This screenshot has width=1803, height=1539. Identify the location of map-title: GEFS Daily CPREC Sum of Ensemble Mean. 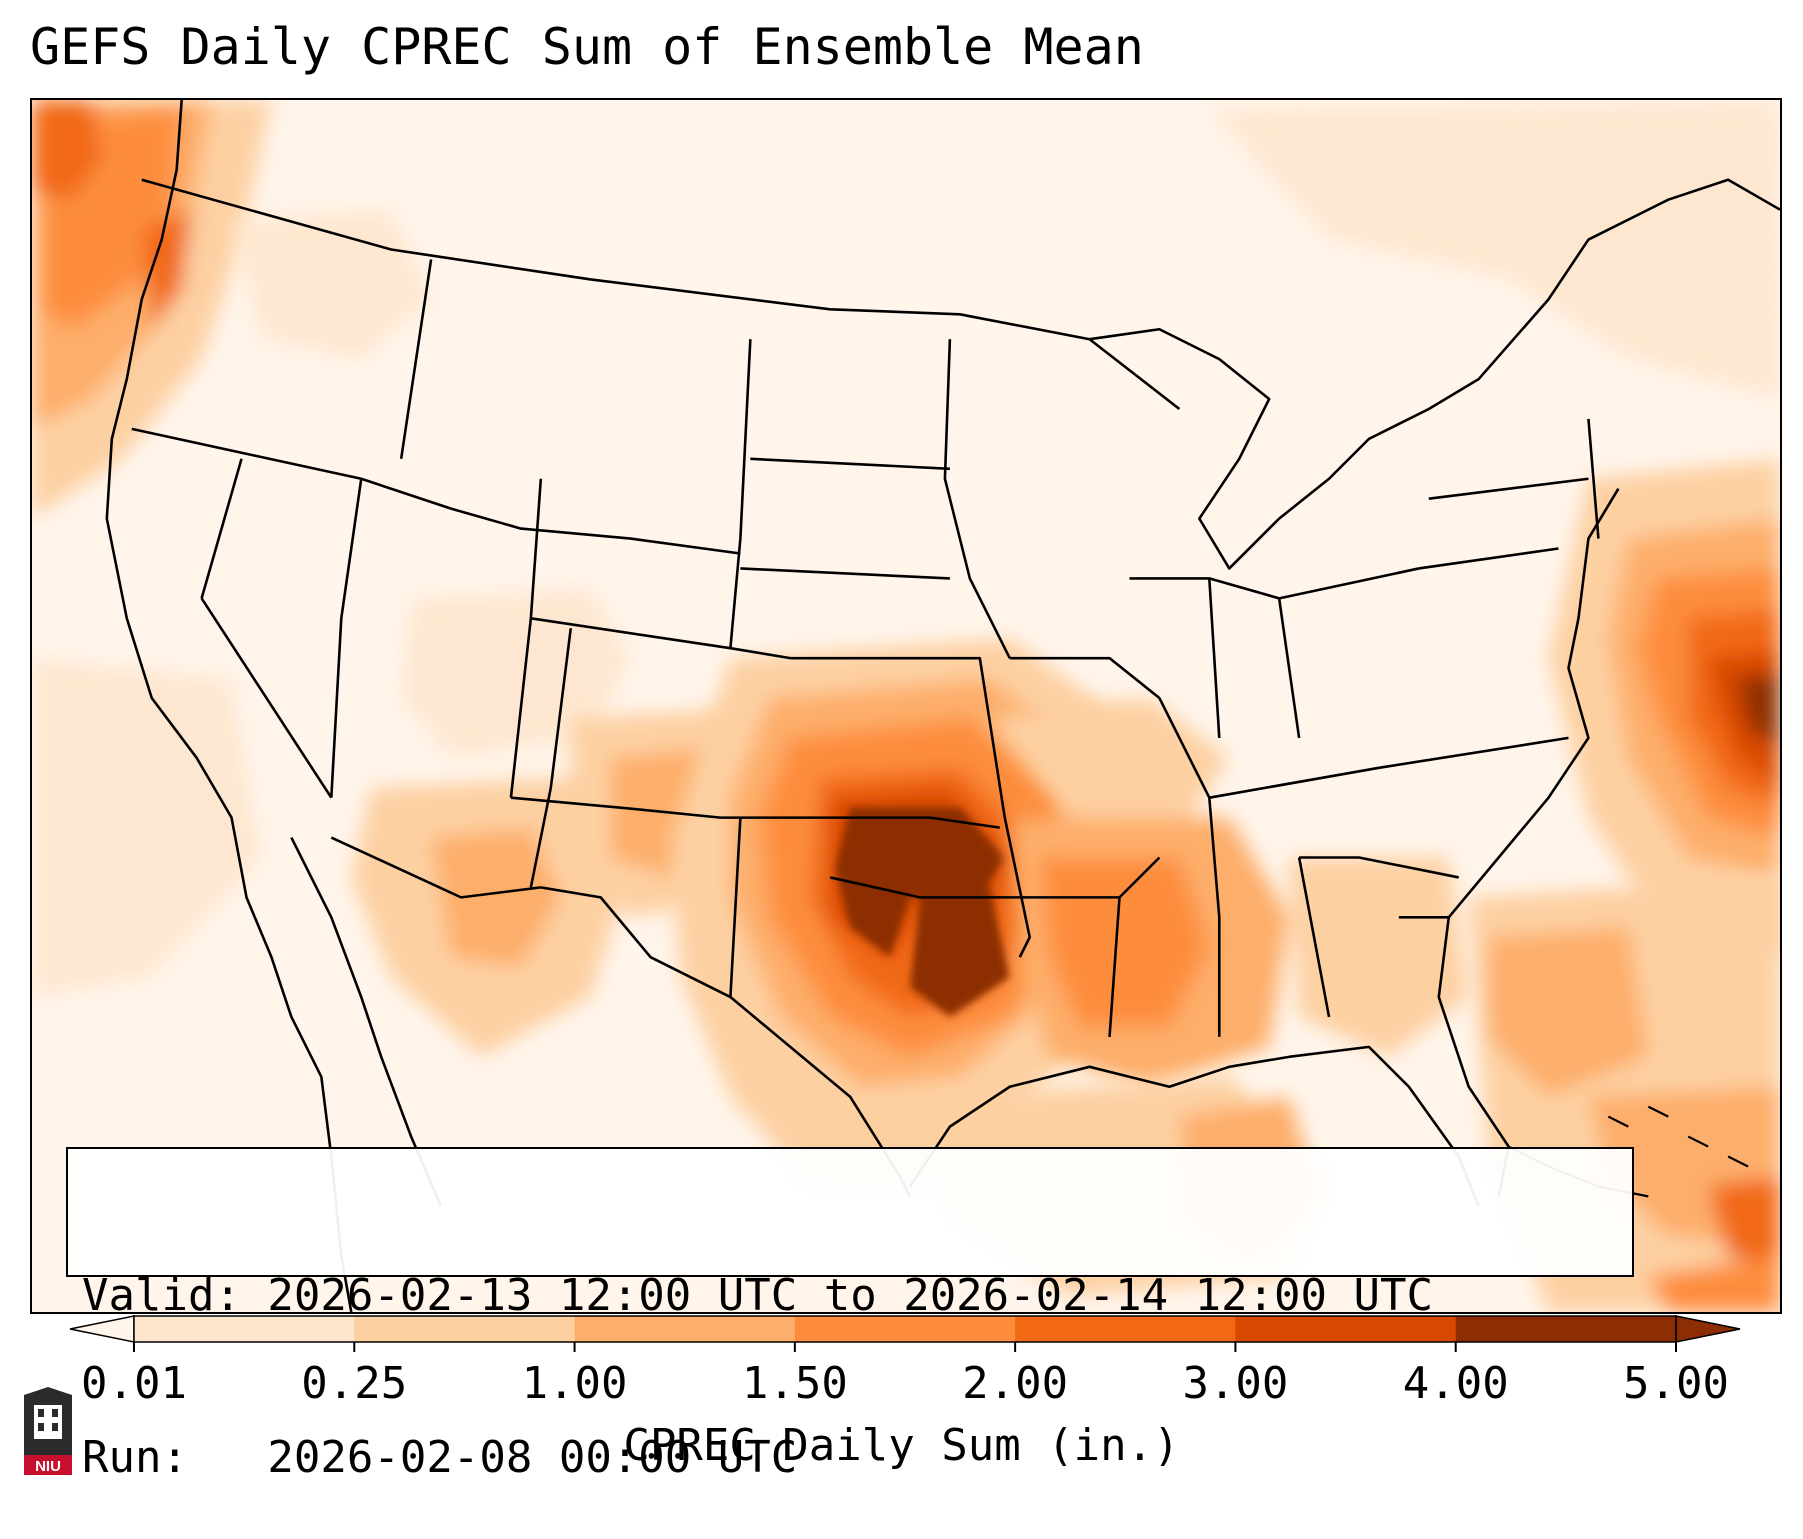
(587, 47).